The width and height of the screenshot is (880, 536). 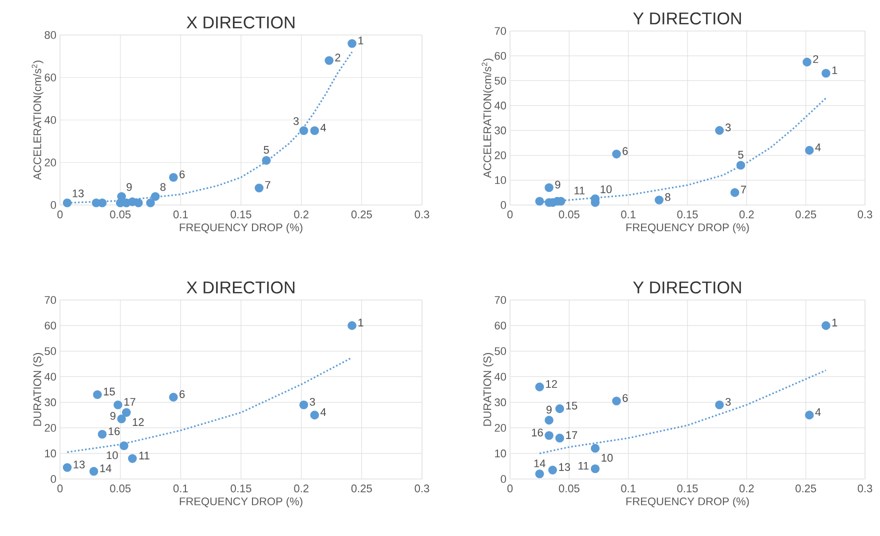 I want to click on annotation: 13, so click(x=79, y=464).